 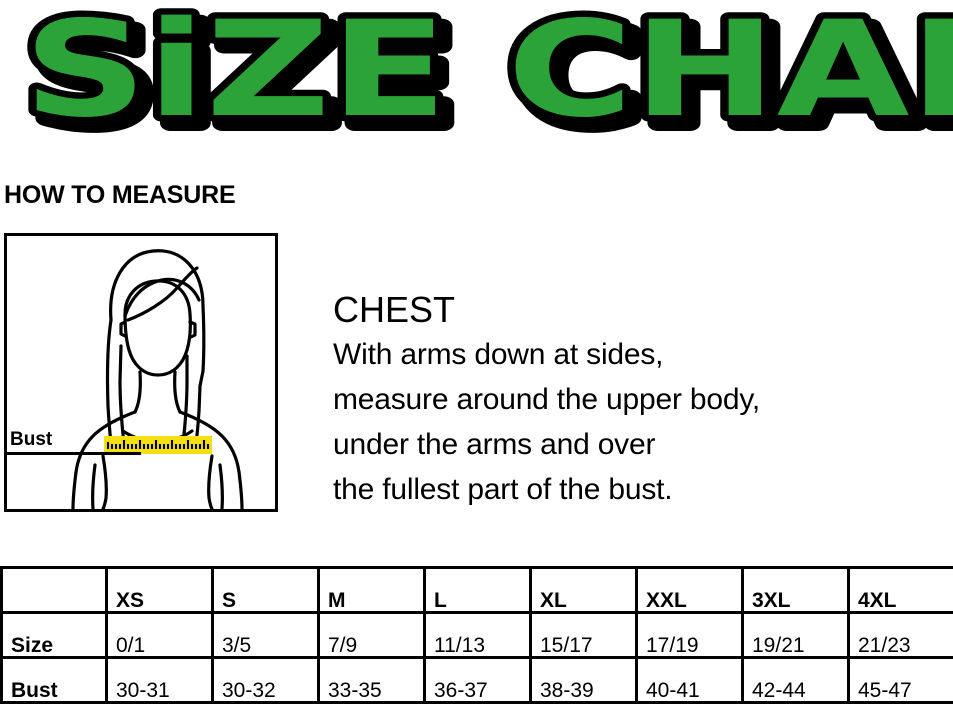 I want to click on desc-line: under the arms and over, so click(x=494, y=444).